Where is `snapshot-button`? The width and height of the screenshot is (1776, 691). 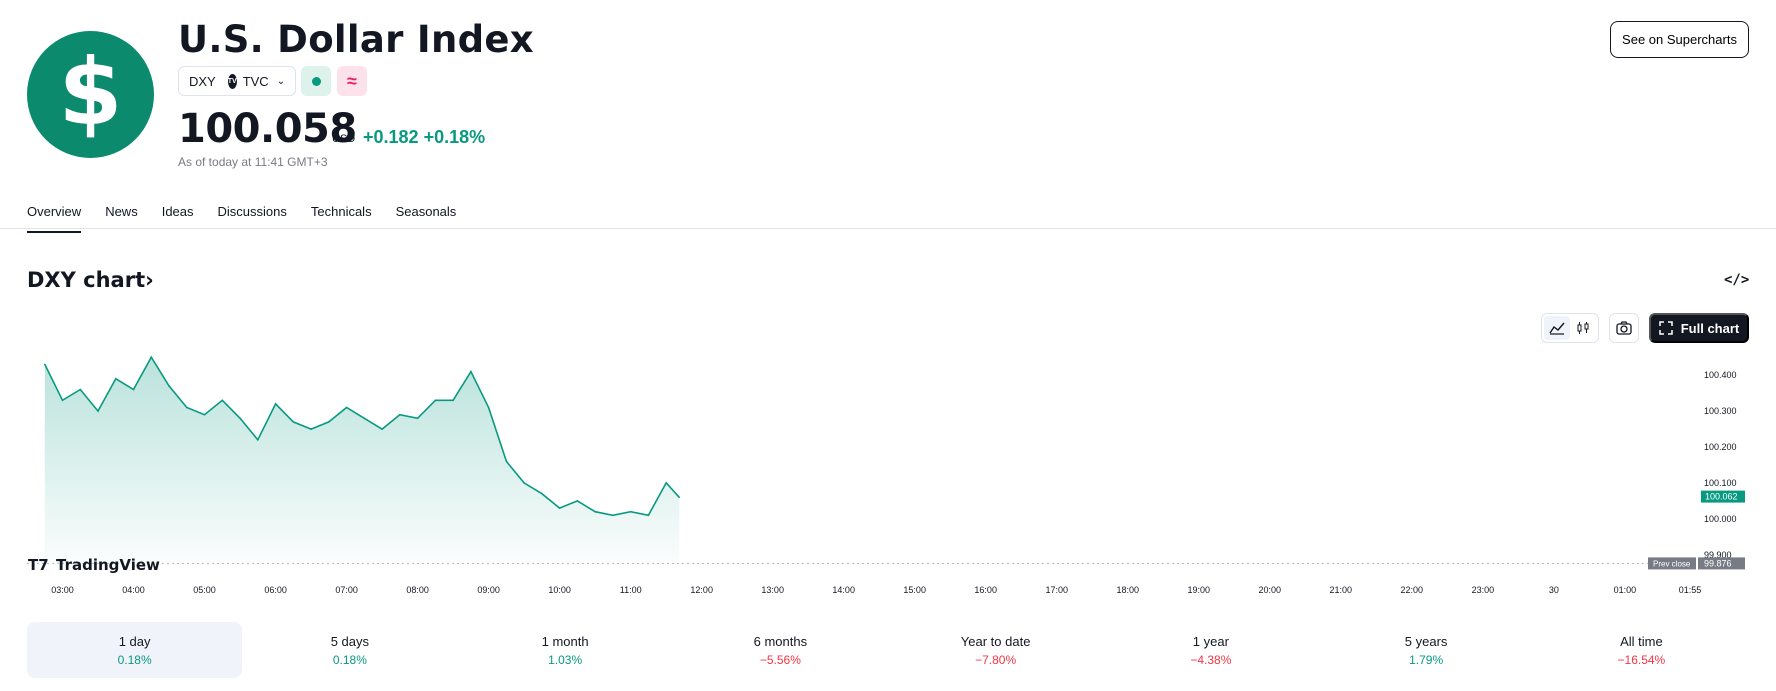 snapshot-button is located at coordinates (1624, 328).